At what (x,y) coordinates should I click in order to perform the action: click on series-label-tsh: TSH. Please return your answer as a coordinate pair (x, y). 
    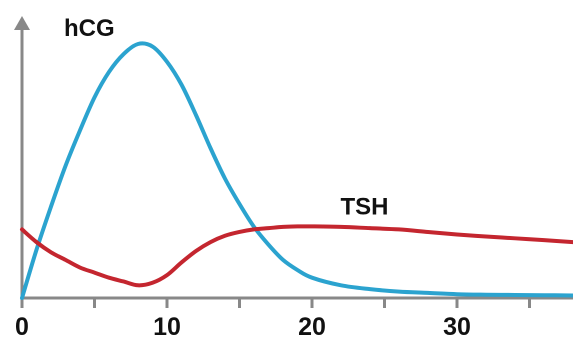
    Looking at the image, I should click on (365, 206).